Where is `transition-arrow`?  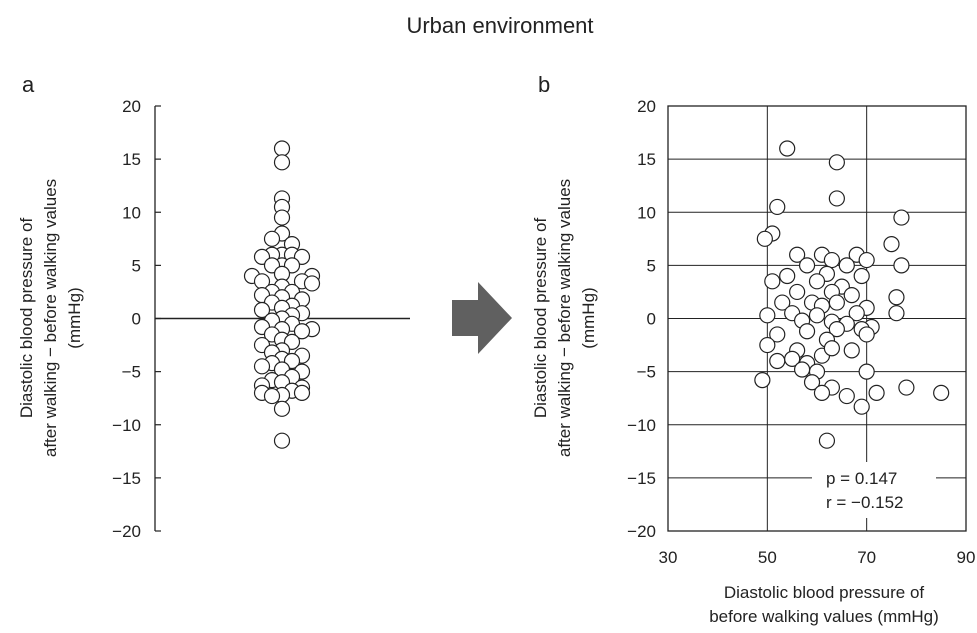 transition-arrow is located at coordinates (482, 318).